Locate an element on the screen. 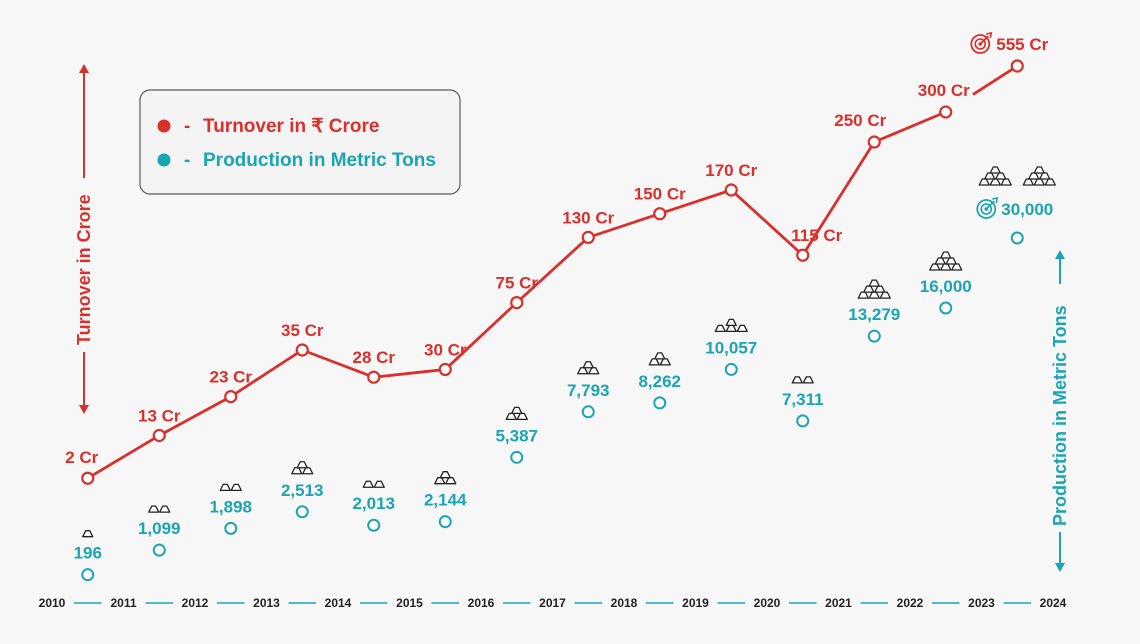 The height and width of the screenshot is (644, 1140). production-label: 2,013 is located at coordinates (373, 503).